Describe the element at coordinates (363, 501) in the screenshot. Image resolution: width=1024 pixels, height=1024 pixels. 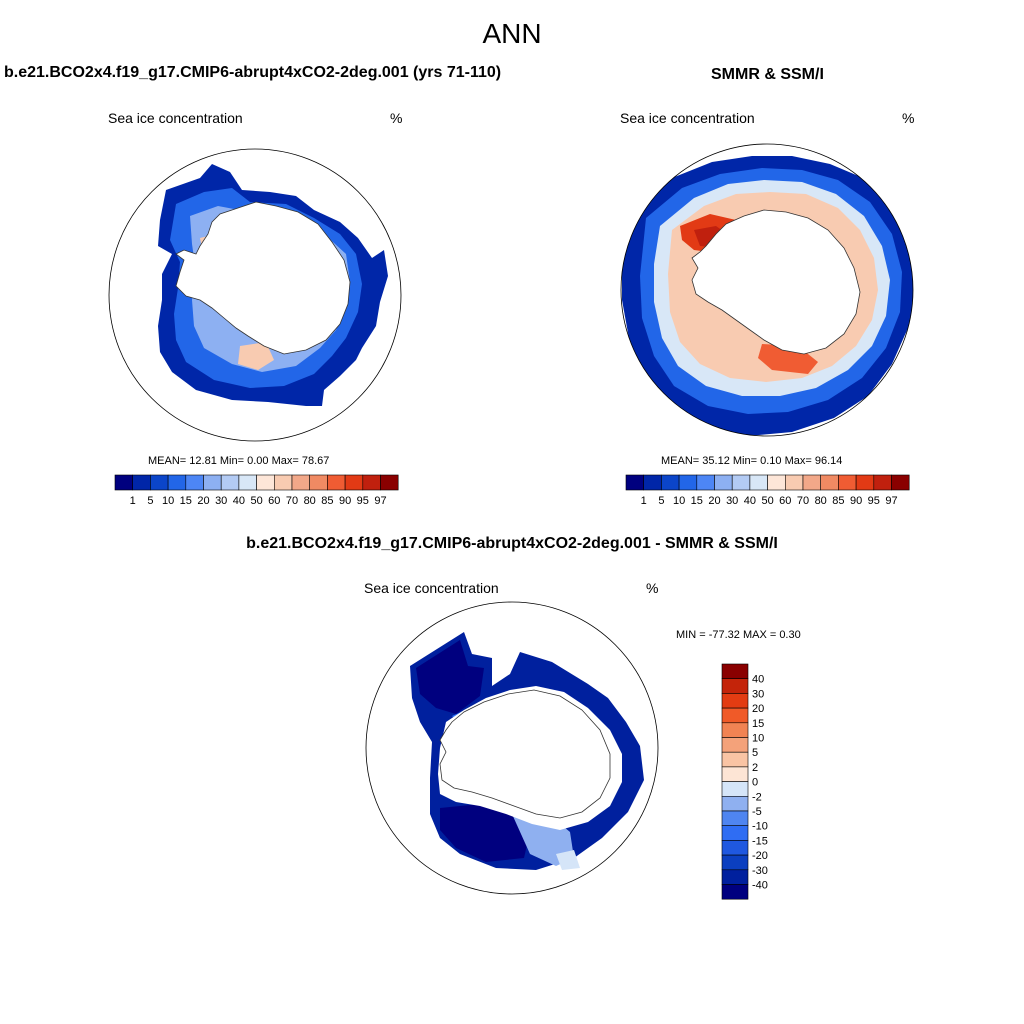
I see `model-colorbar-label: 95` at that location.